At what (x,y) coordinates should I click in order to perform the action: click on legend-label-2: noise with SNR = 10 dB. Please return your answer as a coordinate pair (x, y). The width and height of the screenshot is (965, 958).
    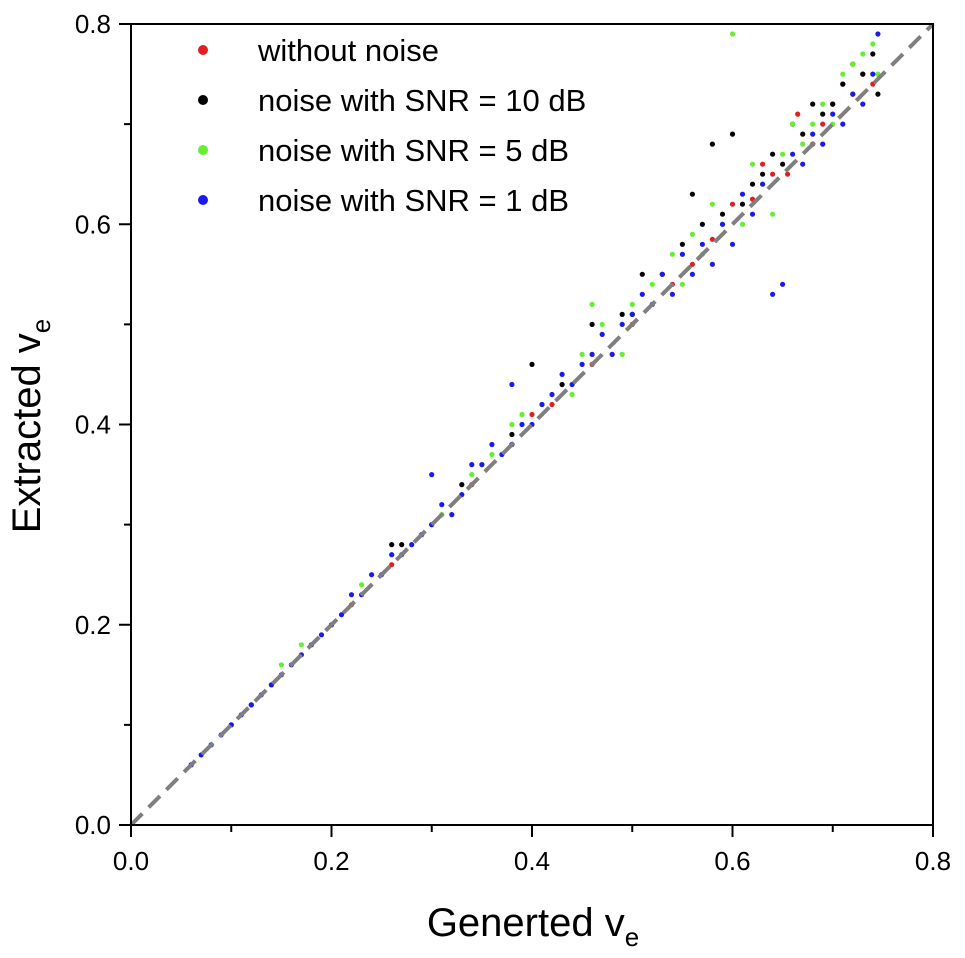
    Looking at the image, I should click on (422, 100).